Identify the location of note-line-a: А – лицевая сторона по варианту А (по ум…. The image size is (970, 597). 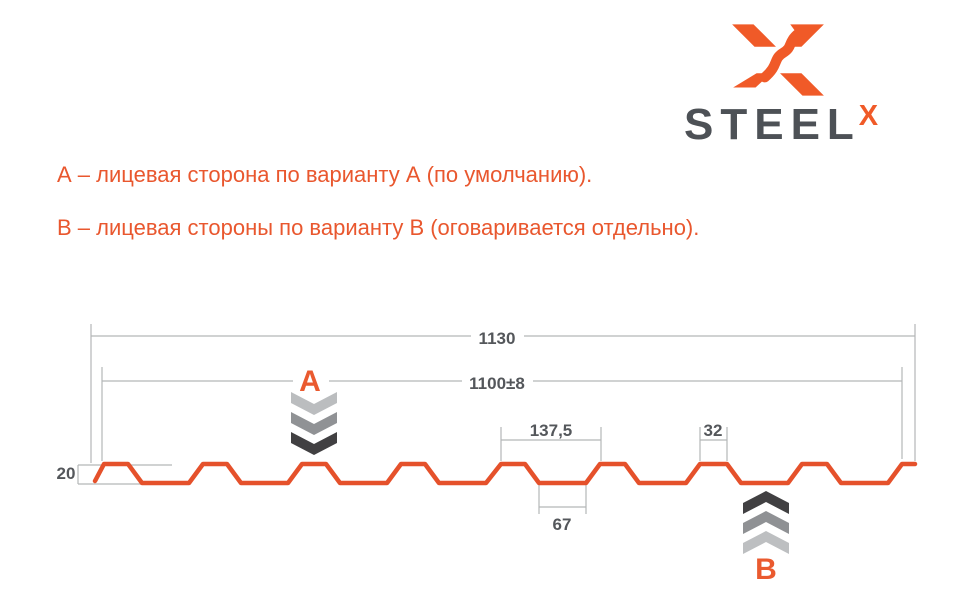
(325, 174).